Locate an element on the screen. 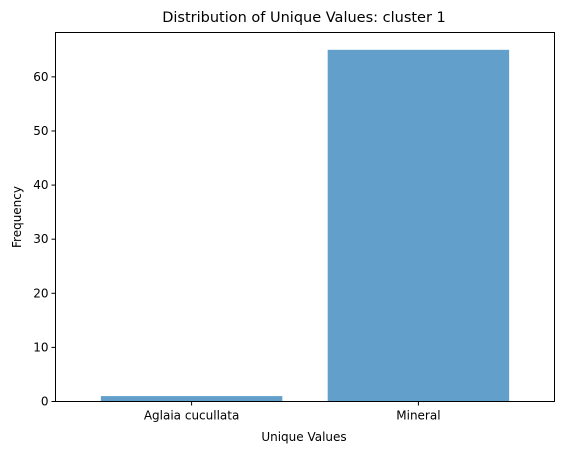 The width and height of the screenshot is (562, 455). y-axis-ticks: 0 10 20 30 40 50 60 is located at coordinates (44, 239).